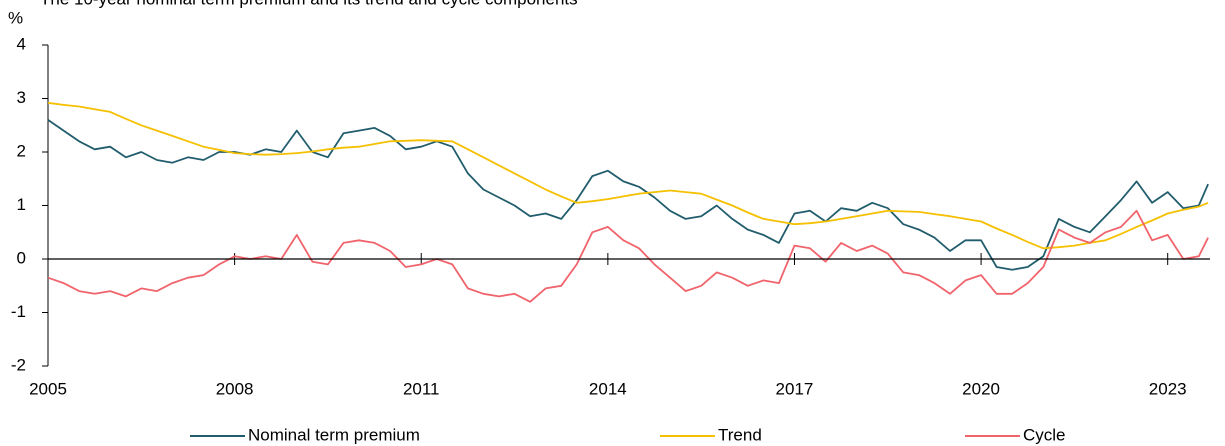 The width and height of the screenshot is (1225, 446). Describe the element at coordinates (795, 388) in the screenshot. I see `x-tick-label: 2017` at that location.